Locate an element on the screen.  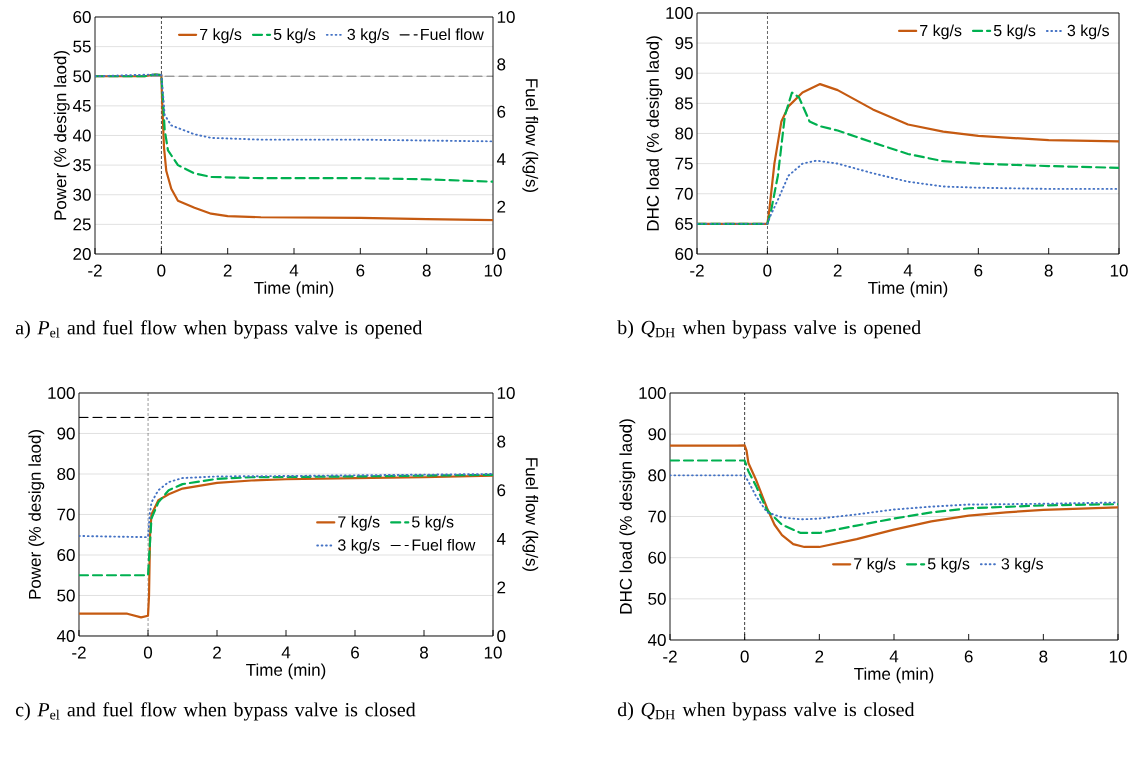
text: c) P$_{el}$ and fuel flow when bypass valve is closed is located at coordinates (215, 711).